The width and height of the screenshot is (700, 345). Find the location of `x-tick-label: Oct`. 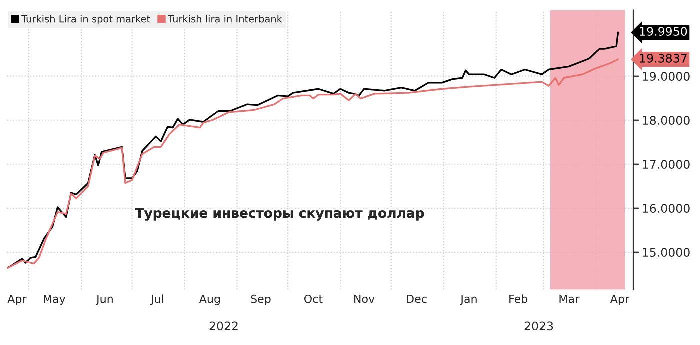

x-tick-label: Oct is located at coordinates (313, 299).